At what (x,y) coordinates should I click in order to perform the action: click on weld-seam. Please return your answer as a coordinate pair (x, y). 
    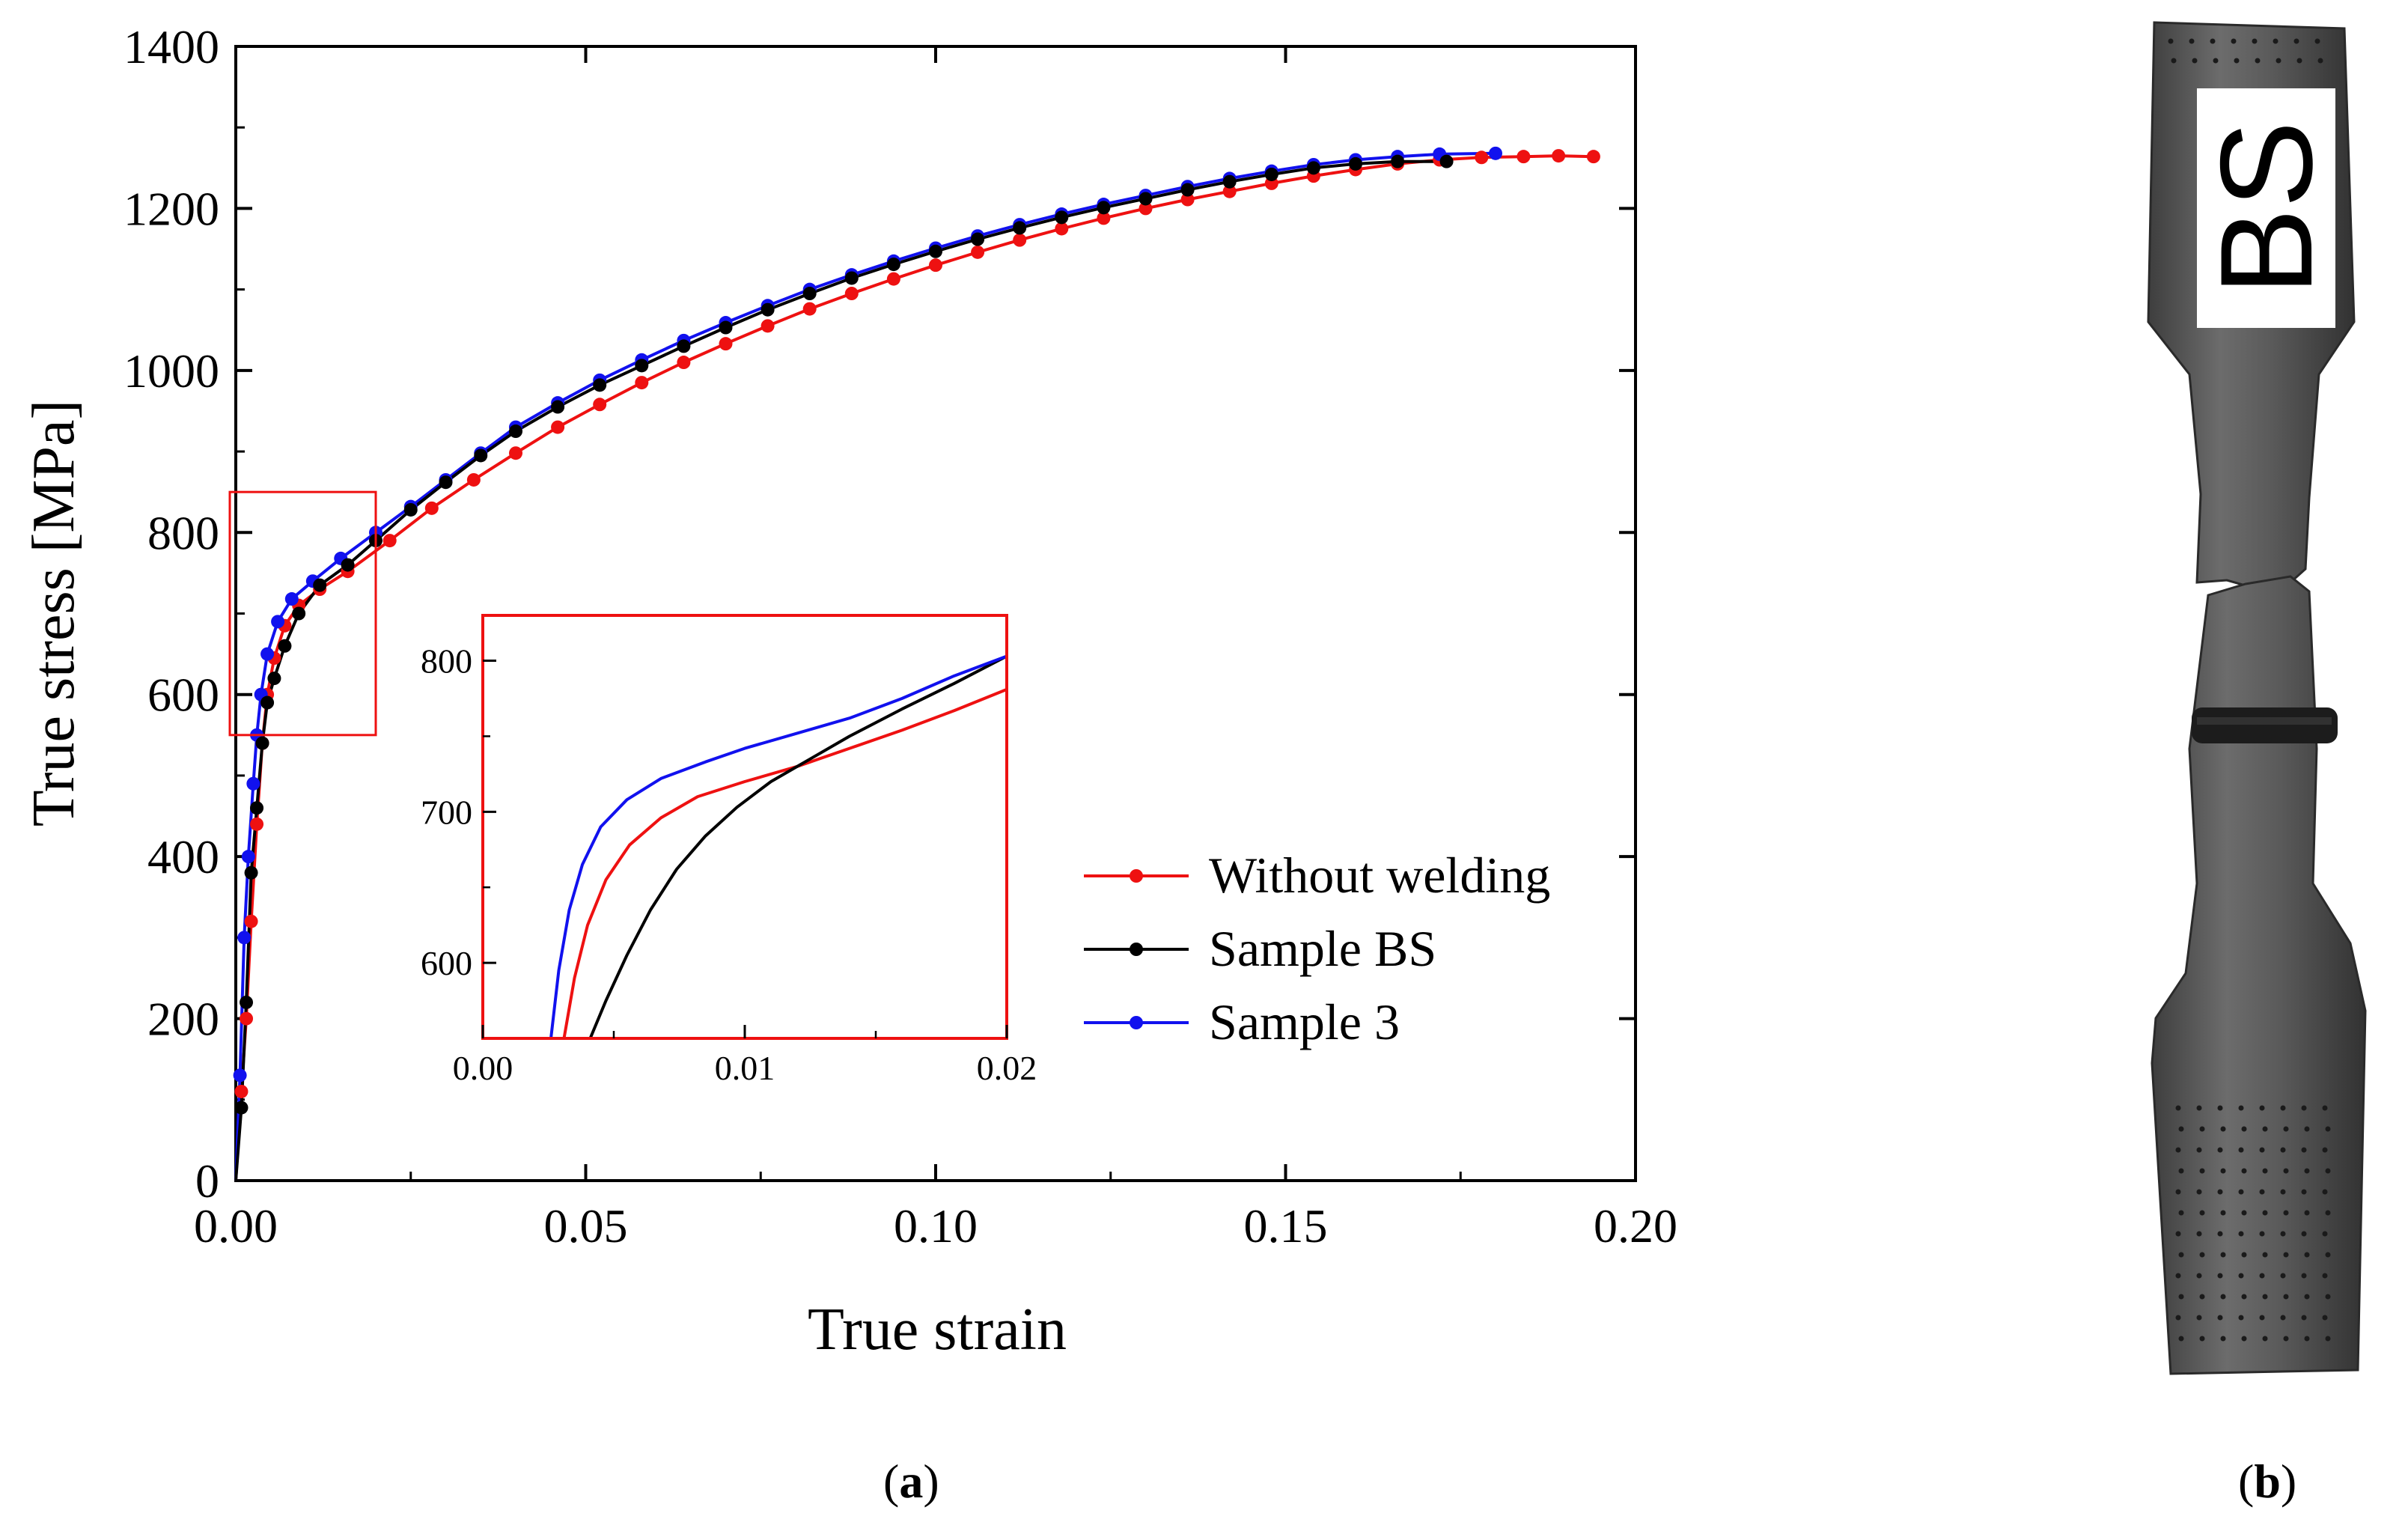
    Looking at the image, I should click on (2265, 725).